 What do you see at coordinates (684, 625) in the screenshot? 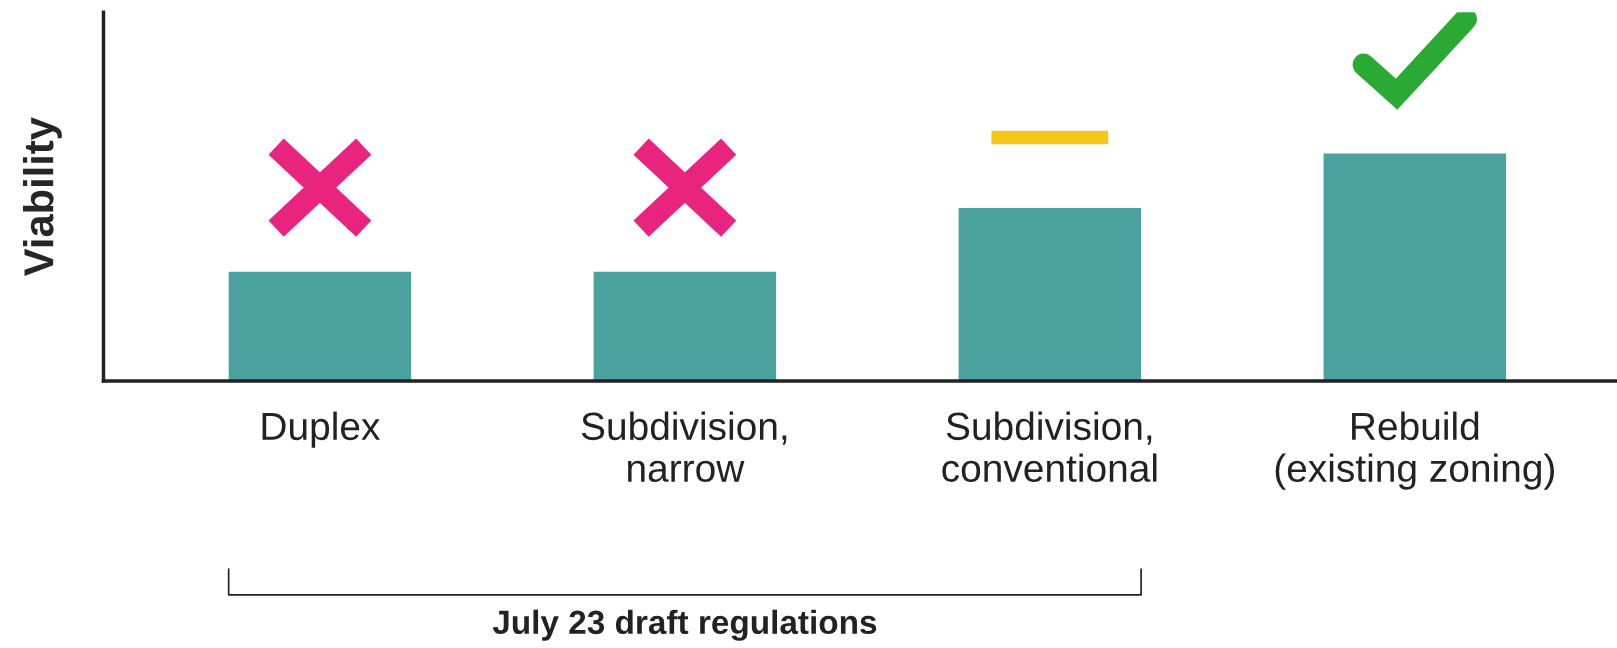
I see `text: July 23 draft regulations` at bounding box center [684, 625].